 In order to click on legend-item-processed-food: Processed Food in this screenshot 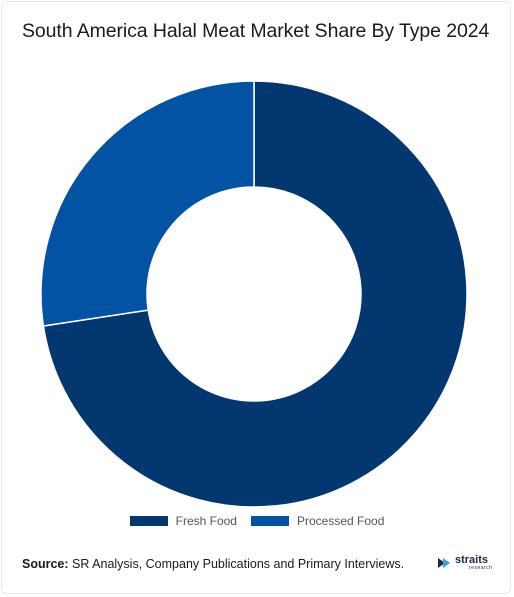, I will do `click(317, 521)`.